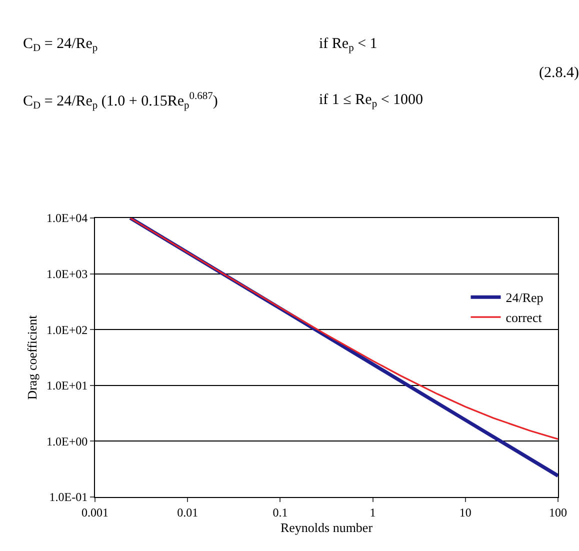 The width and height of the screenshot is (579, 551). What do you see at coordinates (67, 441) in the screenshot?
I see `y-tick-label: 1.0E+00` at bounding box center [67, 441].